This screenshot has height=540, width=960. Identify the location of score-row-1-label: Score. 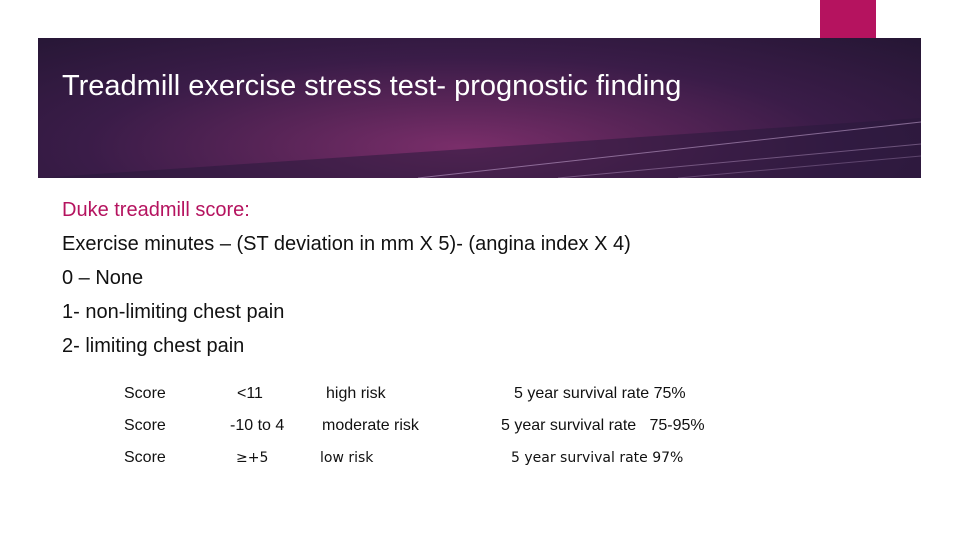
(145, 393).